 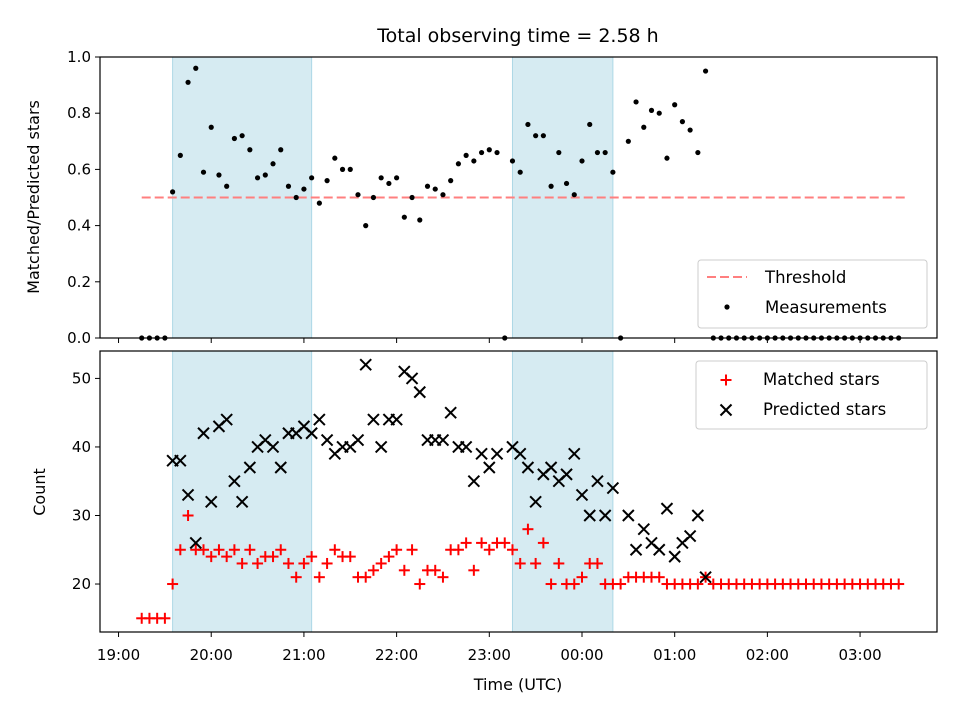 I want to click on top-y-tick-label: 0.0, so click(x=79, y=338).